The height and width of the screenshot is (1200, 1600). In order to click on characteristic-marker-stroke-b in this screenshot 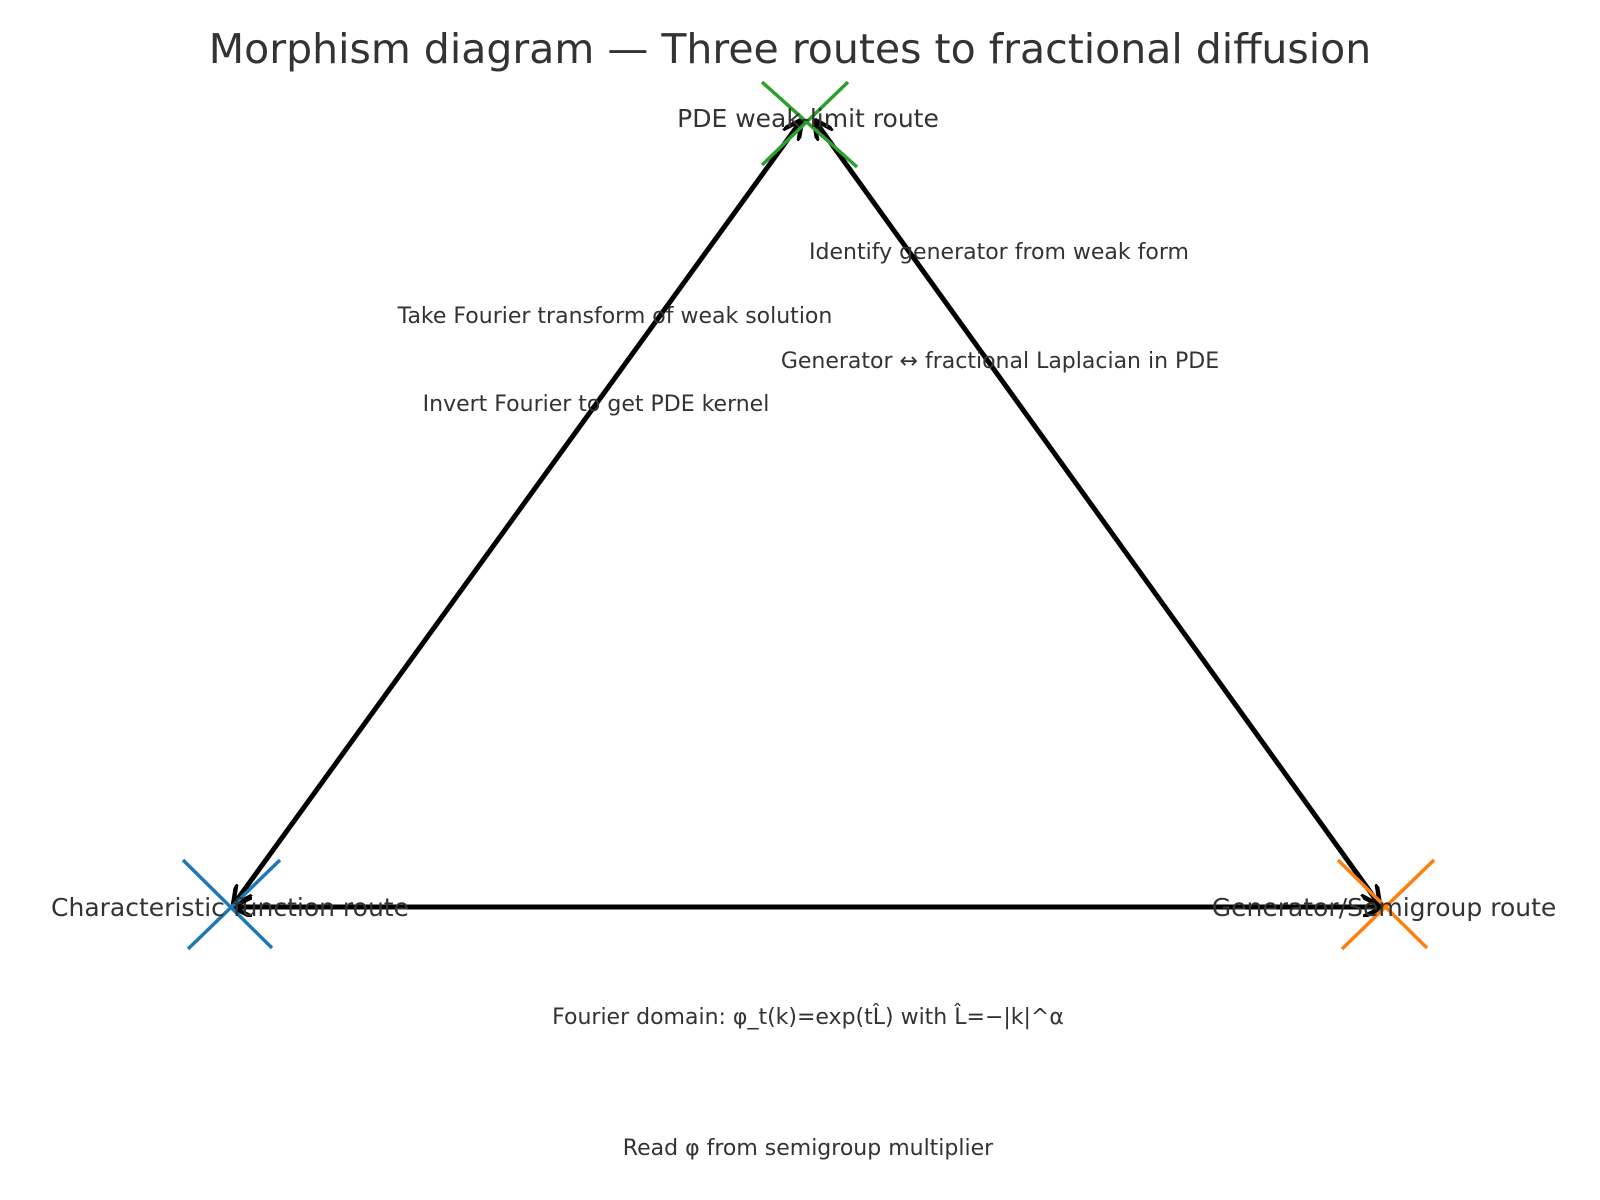, I will do `click(234, 904)`.